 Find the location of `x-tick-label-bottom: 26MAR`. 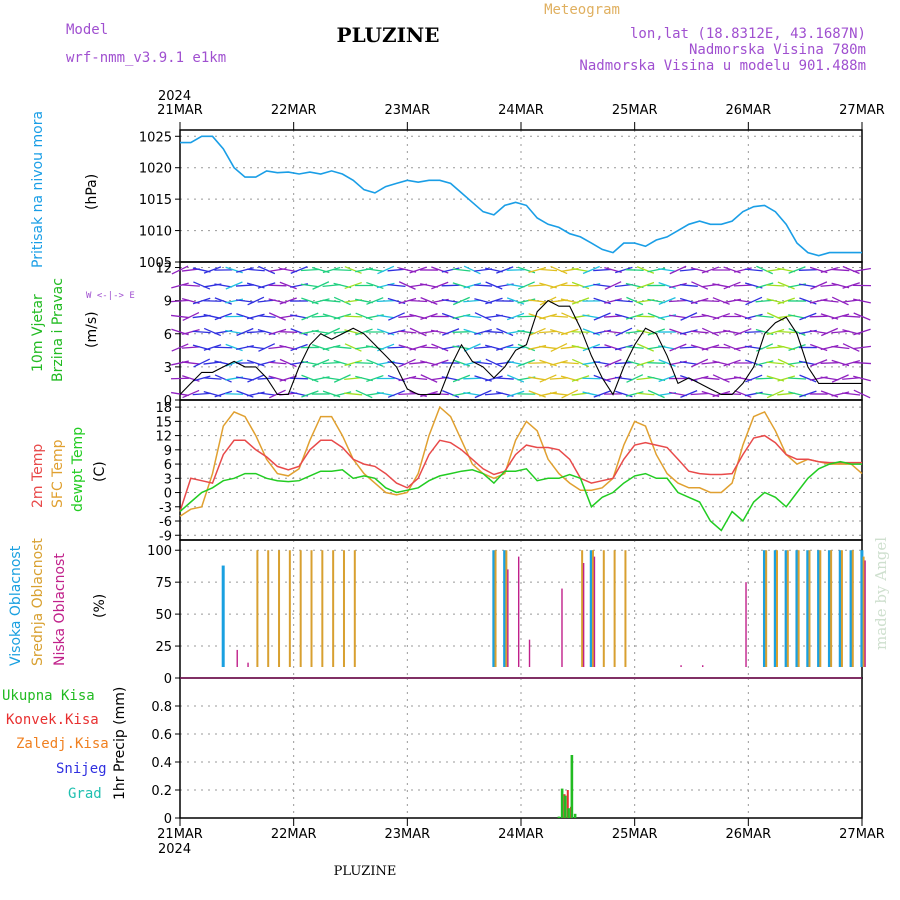

x-tick-label-bottom: 26MAR is located at coordinates (748, 834).